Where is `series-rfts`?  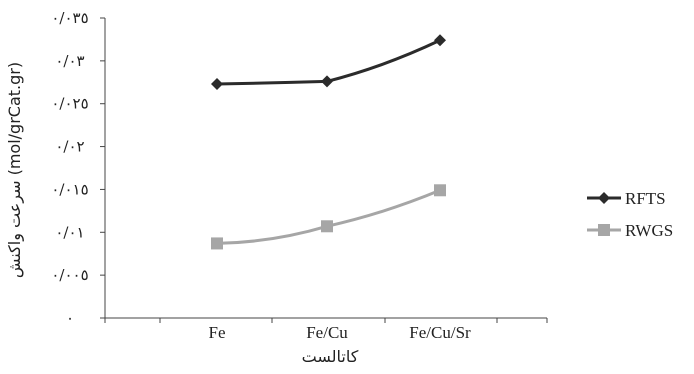
series-rfts is located at coordinates (328, 62).